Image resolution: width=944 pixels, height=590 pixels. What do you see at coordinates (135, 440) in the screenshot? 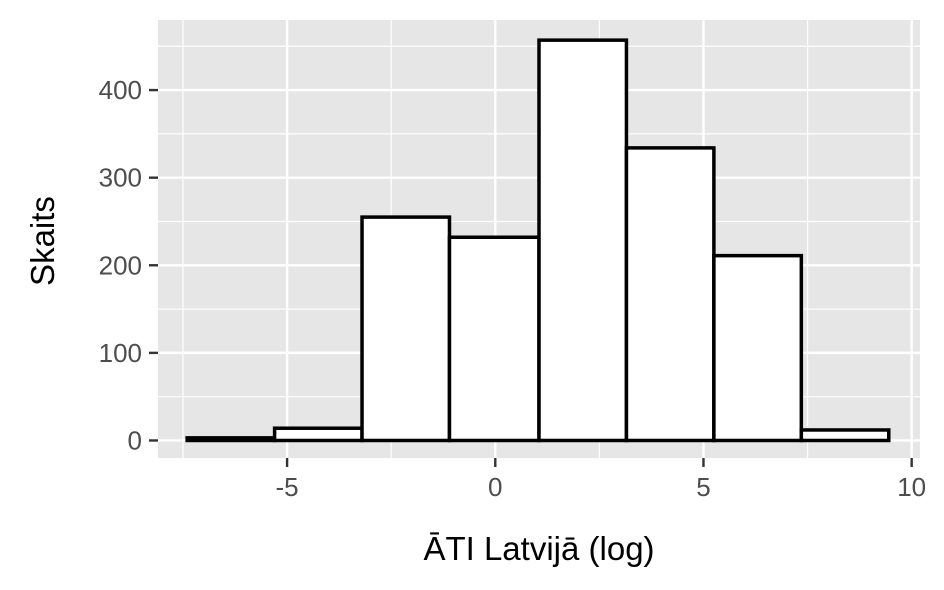
I see `y-tick-label: 0` at bounding box center [135, 440].